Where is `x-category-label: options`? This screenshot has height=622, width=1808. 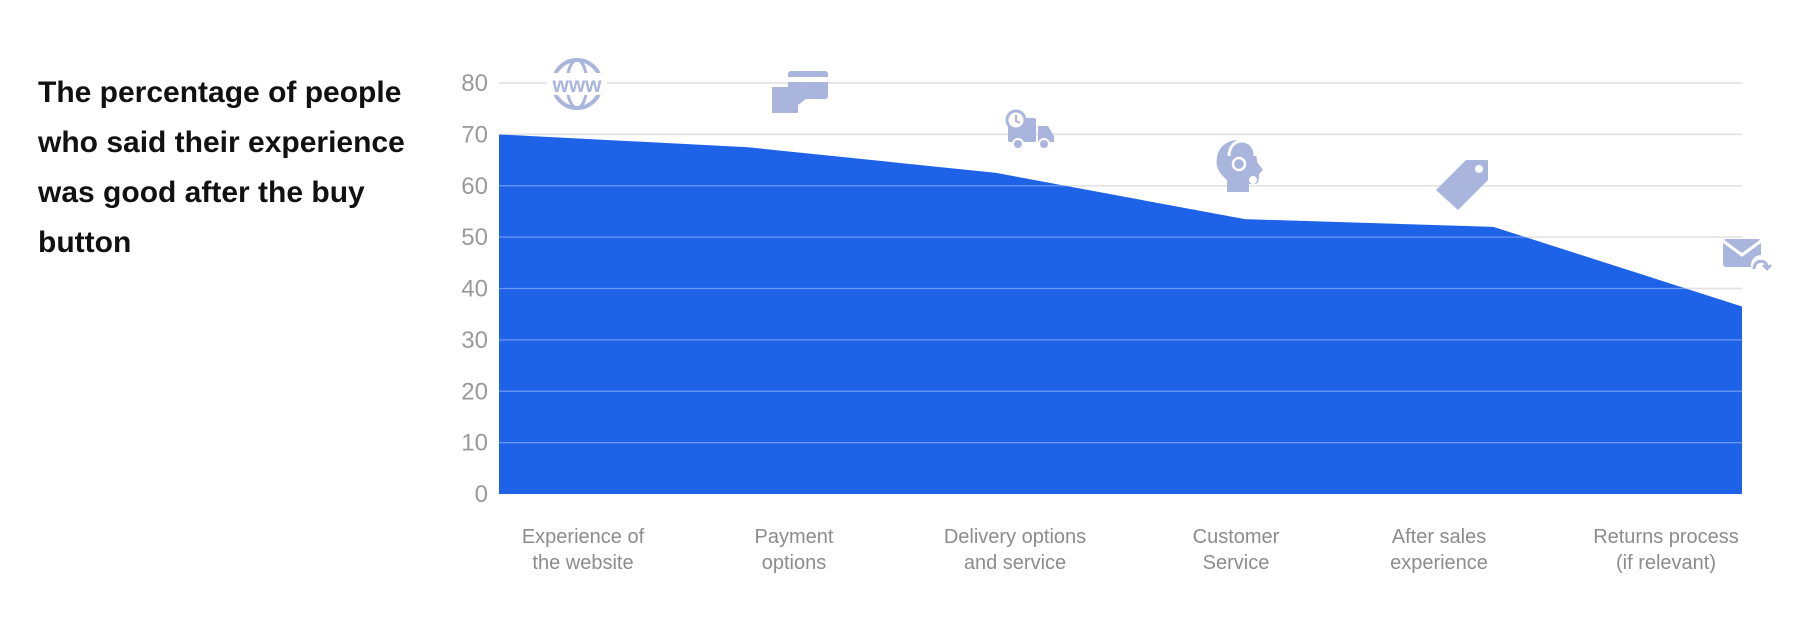
x-category-label: options is located at coordinates (794, 563).